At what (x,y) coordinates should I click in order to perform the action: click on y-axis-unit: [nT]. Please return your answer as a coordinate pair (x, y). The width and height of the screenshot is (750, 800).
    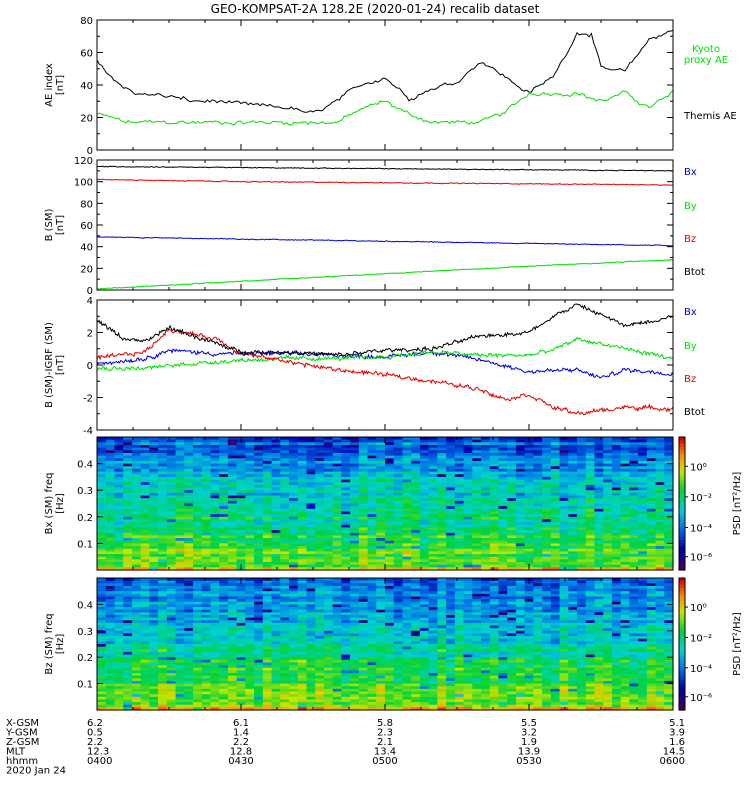
    Looking at the image, I should click on (60, 365).